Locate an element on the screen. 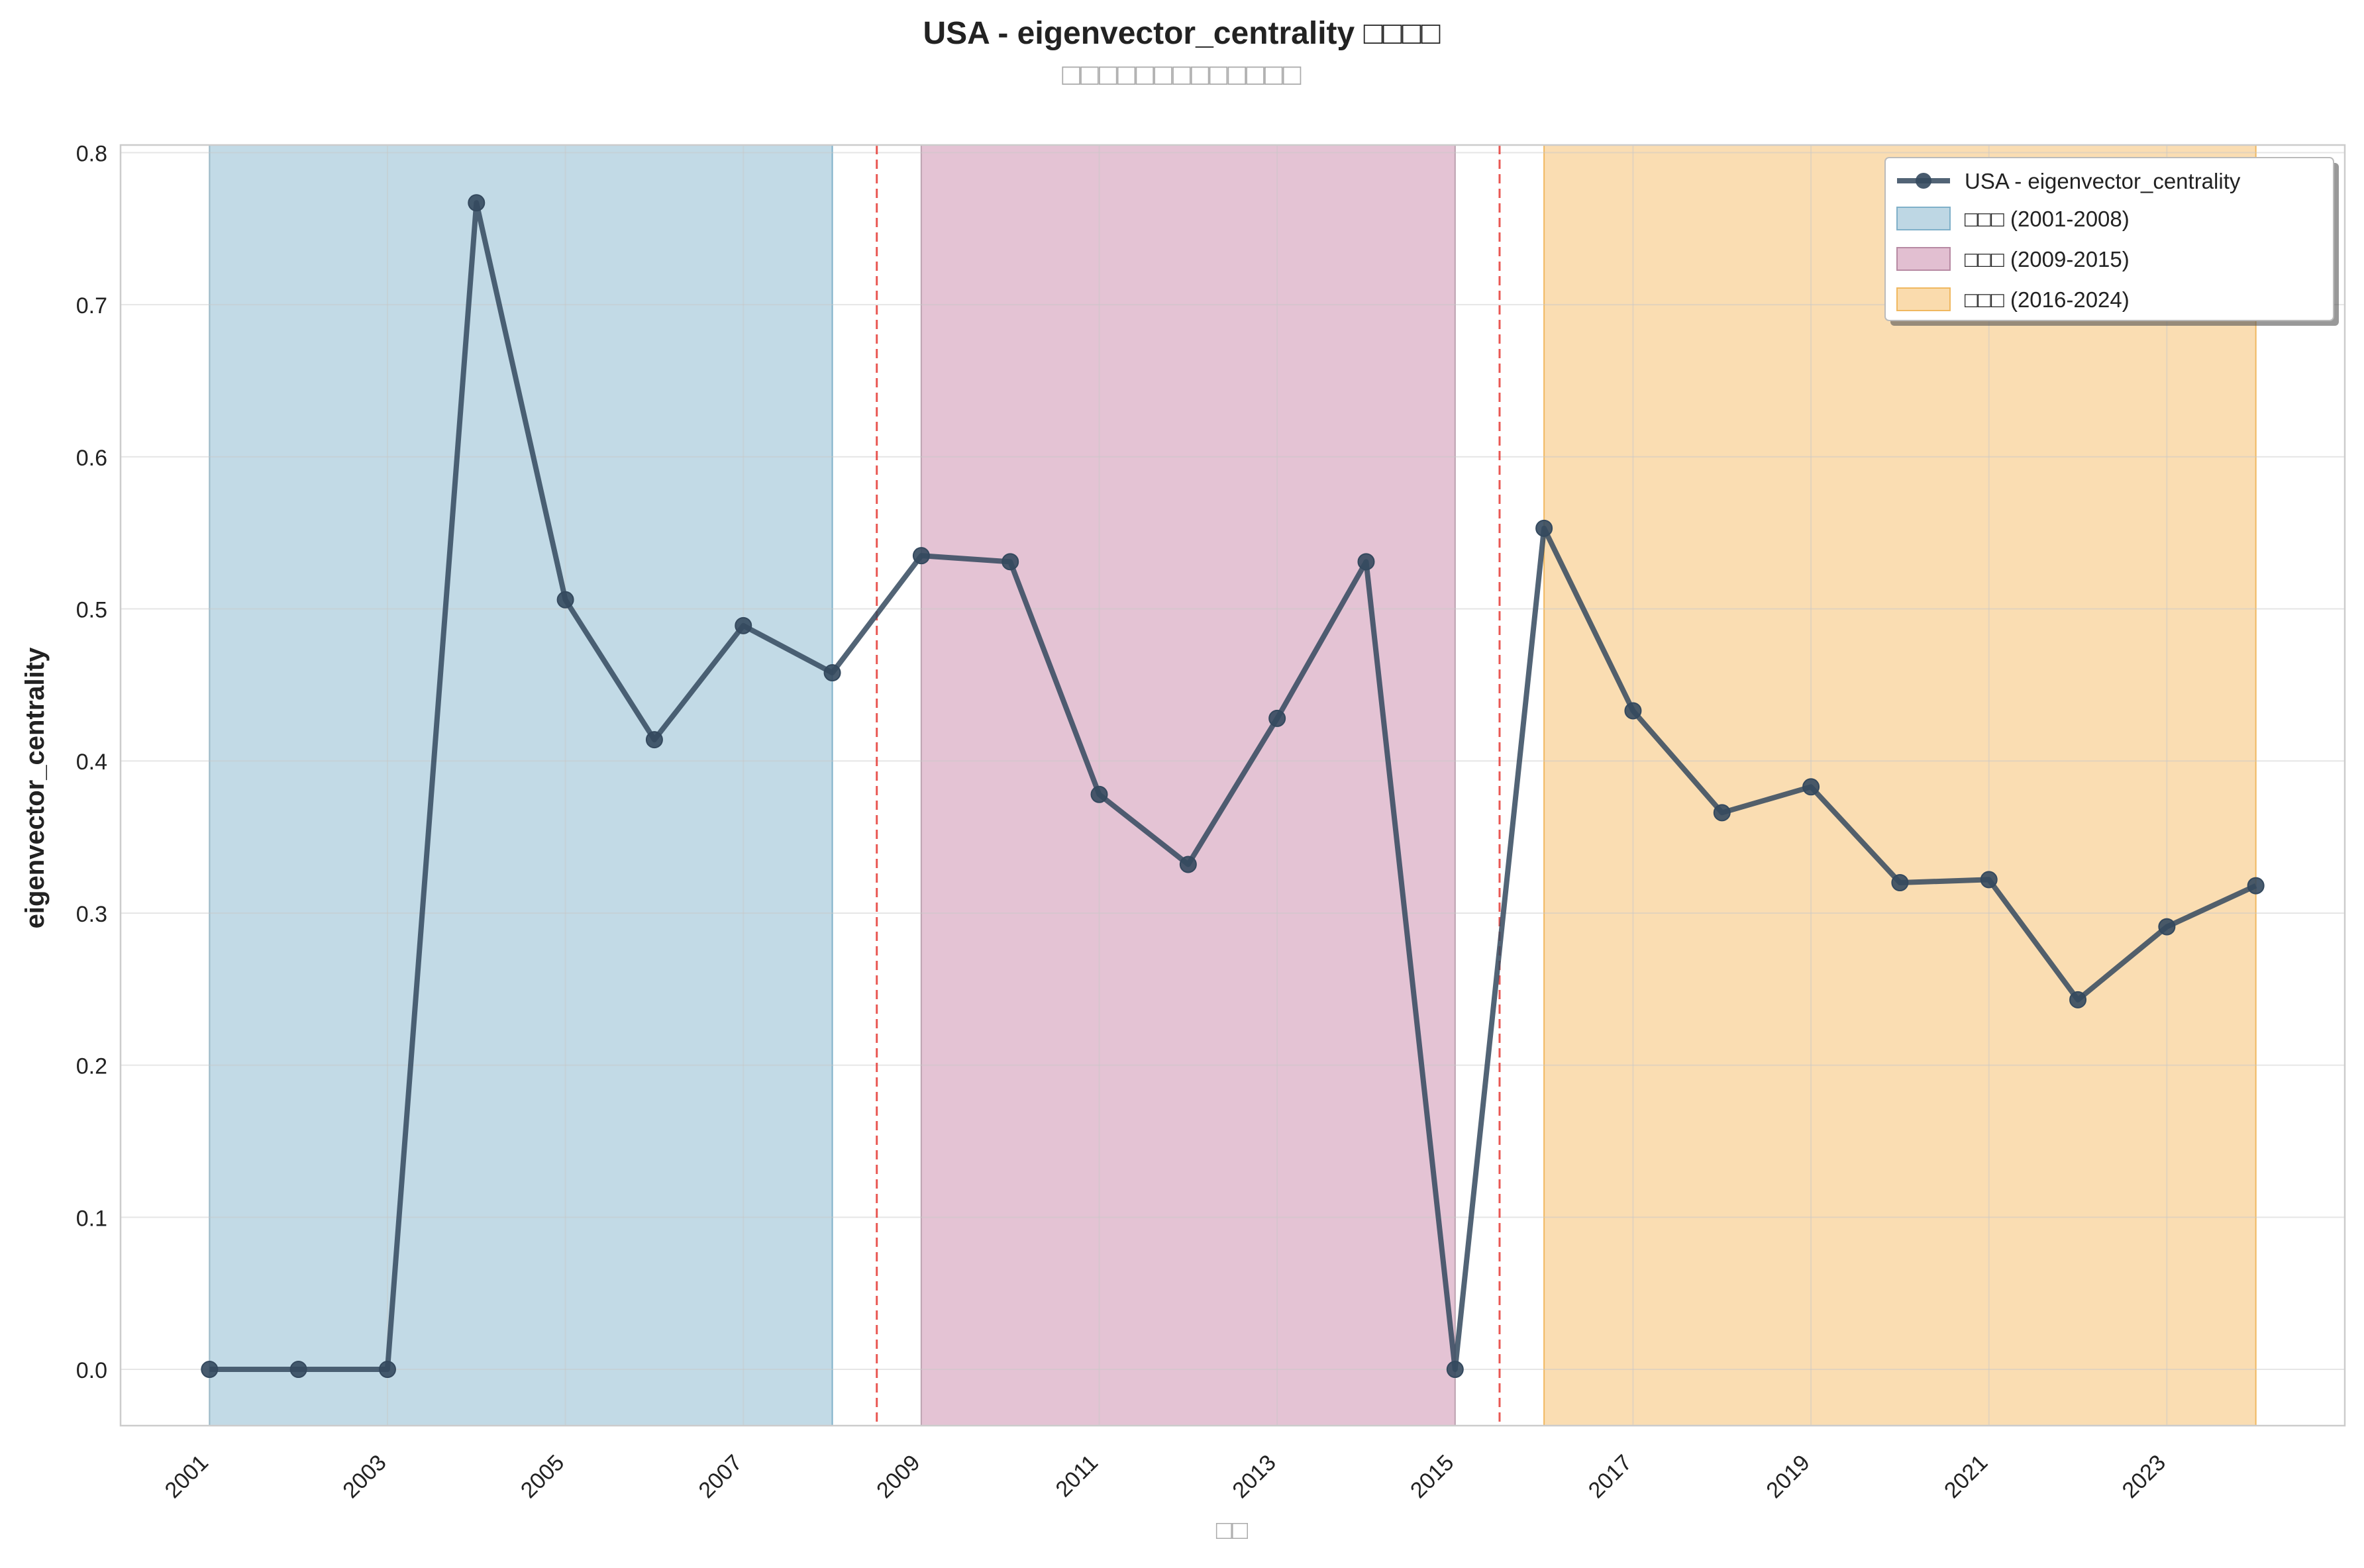  legend-label: □□□ (2009-2015) is located at coordinates (2048, 259).